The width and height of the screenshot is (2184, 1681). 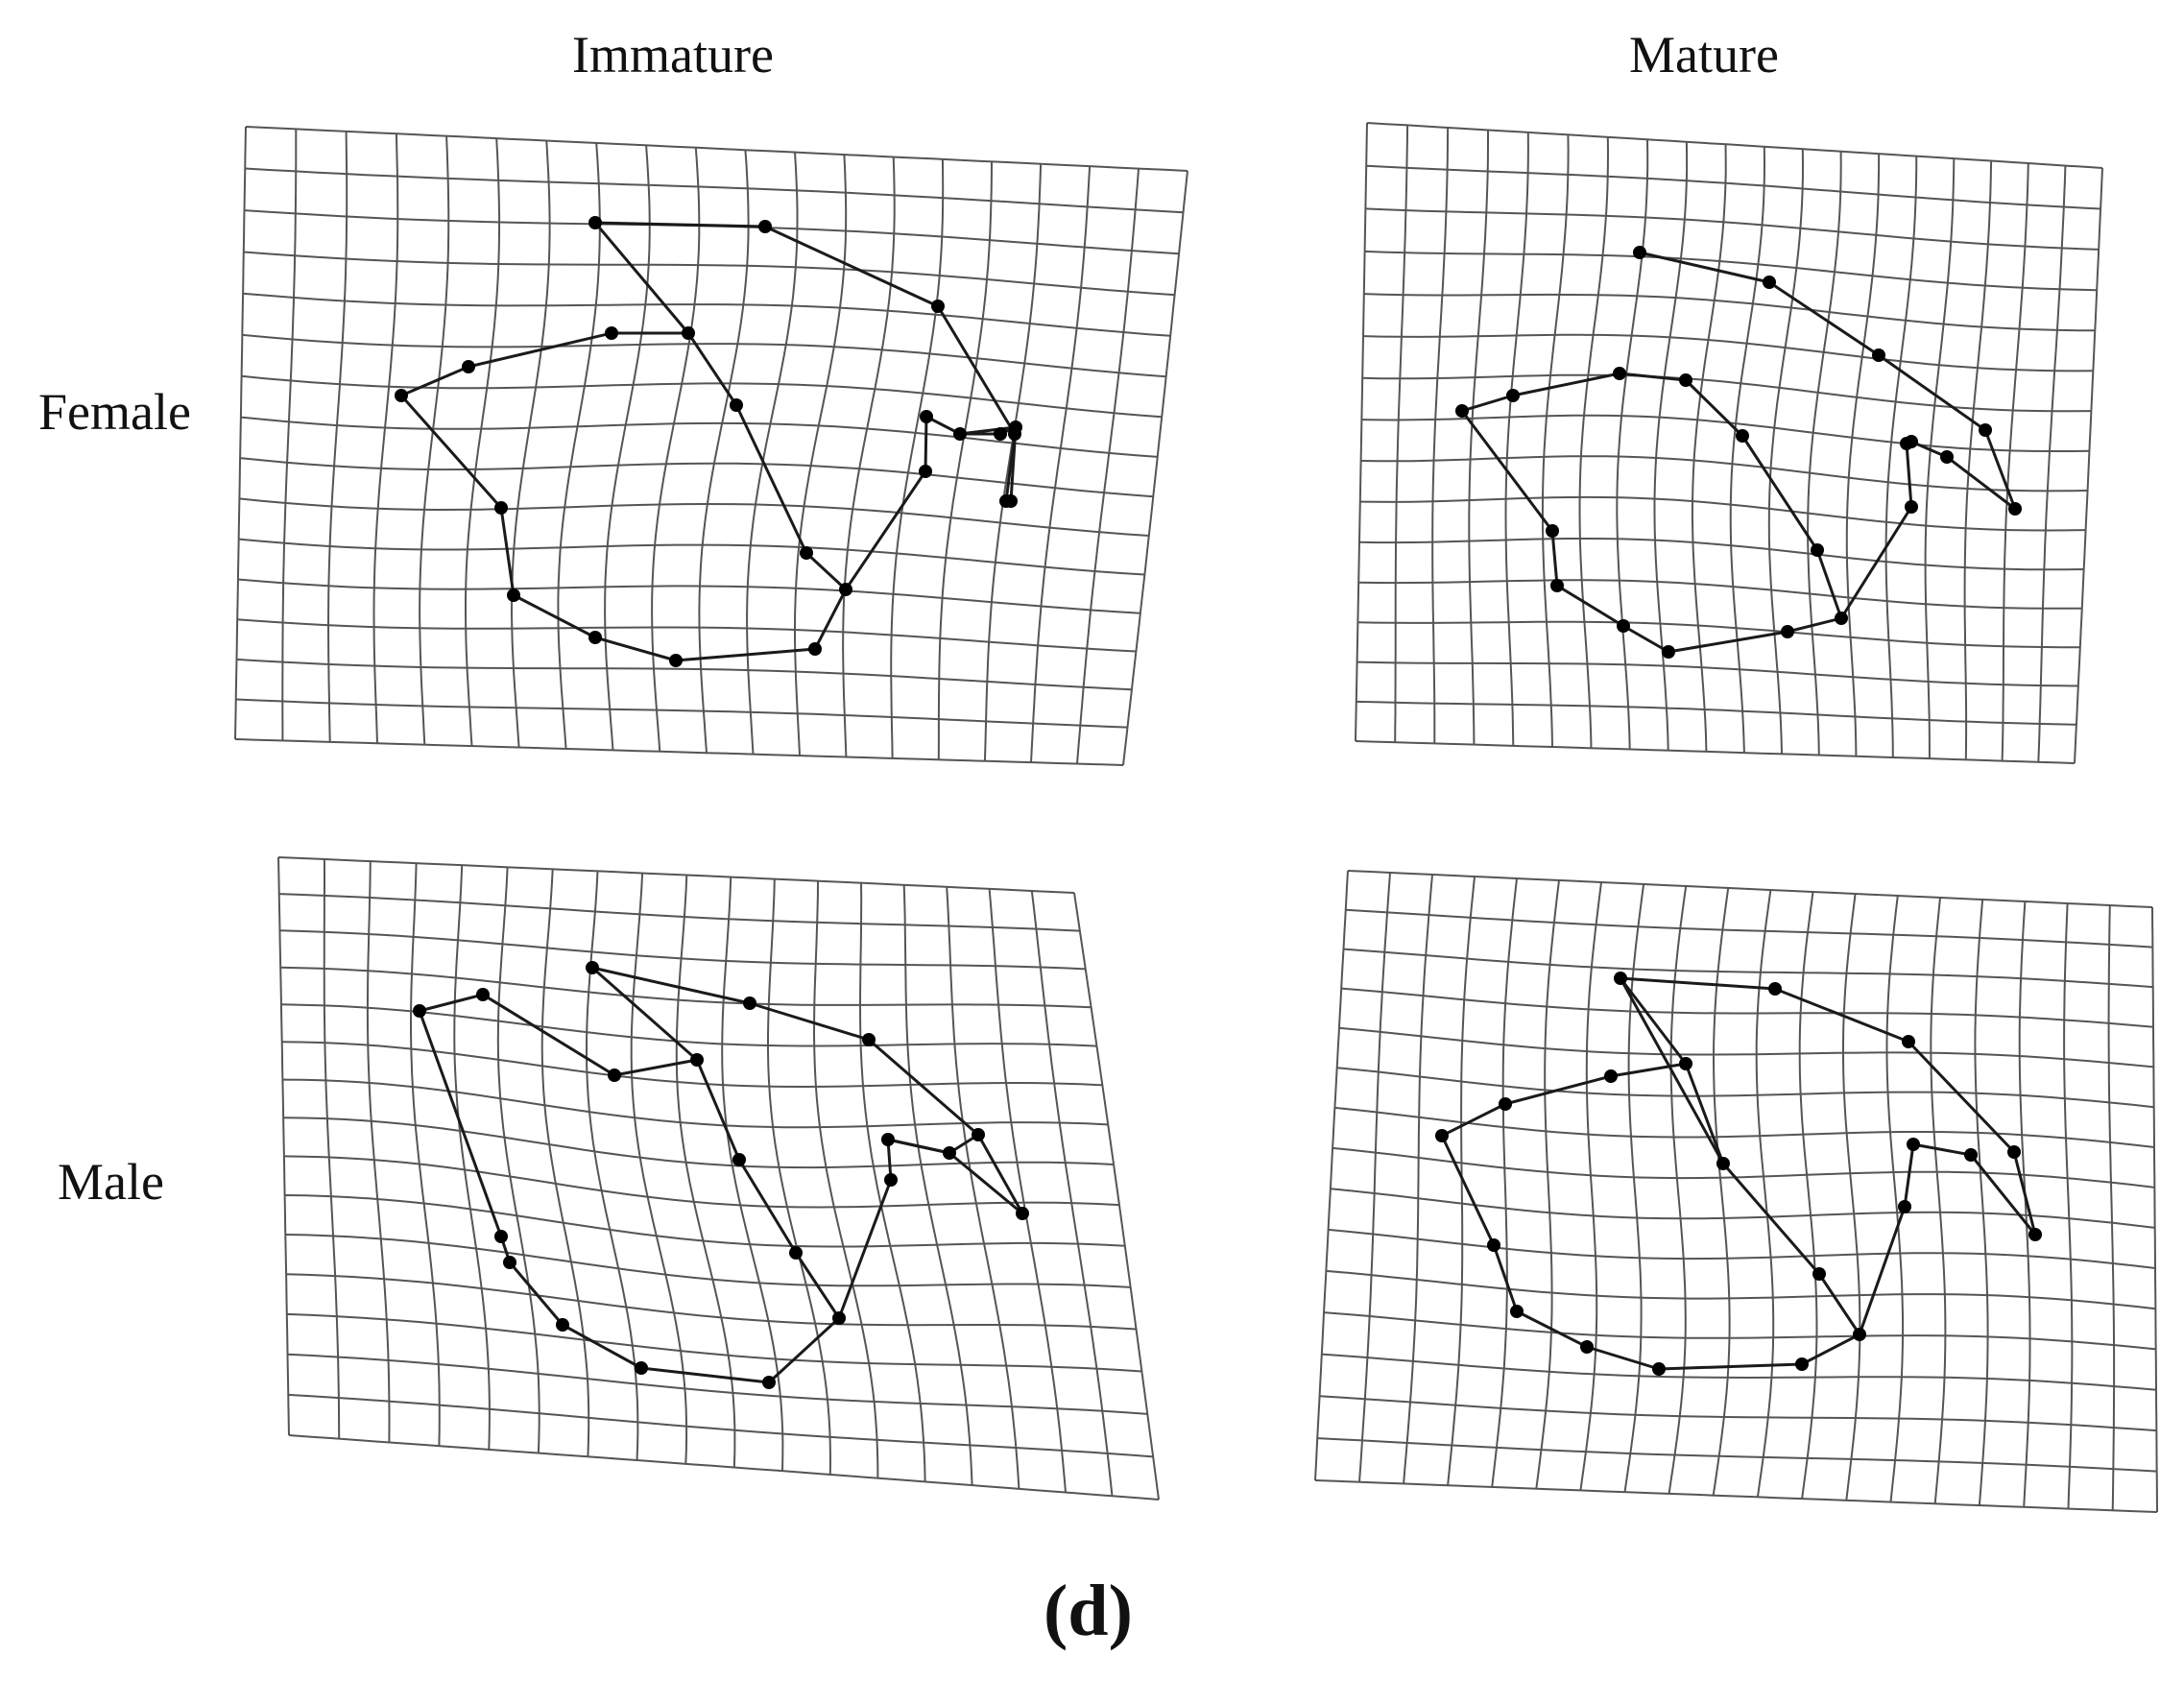 What do you see at coordinates (114, 412) in the screenshot?
I see `row-label-female: Female` at bounding box center [114, 412].